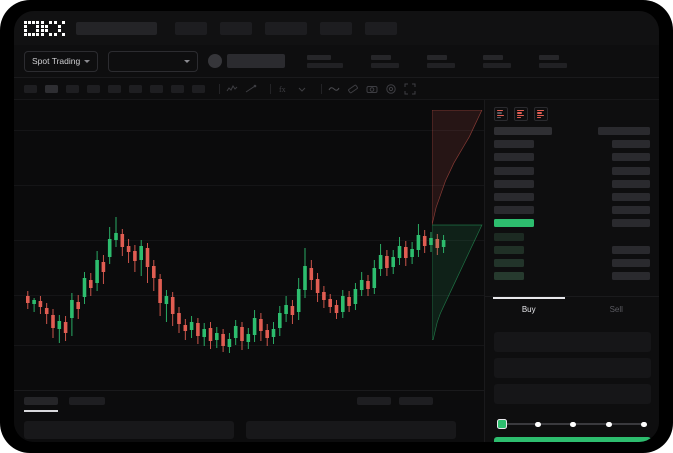 Image resolution: width=673 pixels, height=453 pixels. I want to click on slider-handle, so click(502, 424).